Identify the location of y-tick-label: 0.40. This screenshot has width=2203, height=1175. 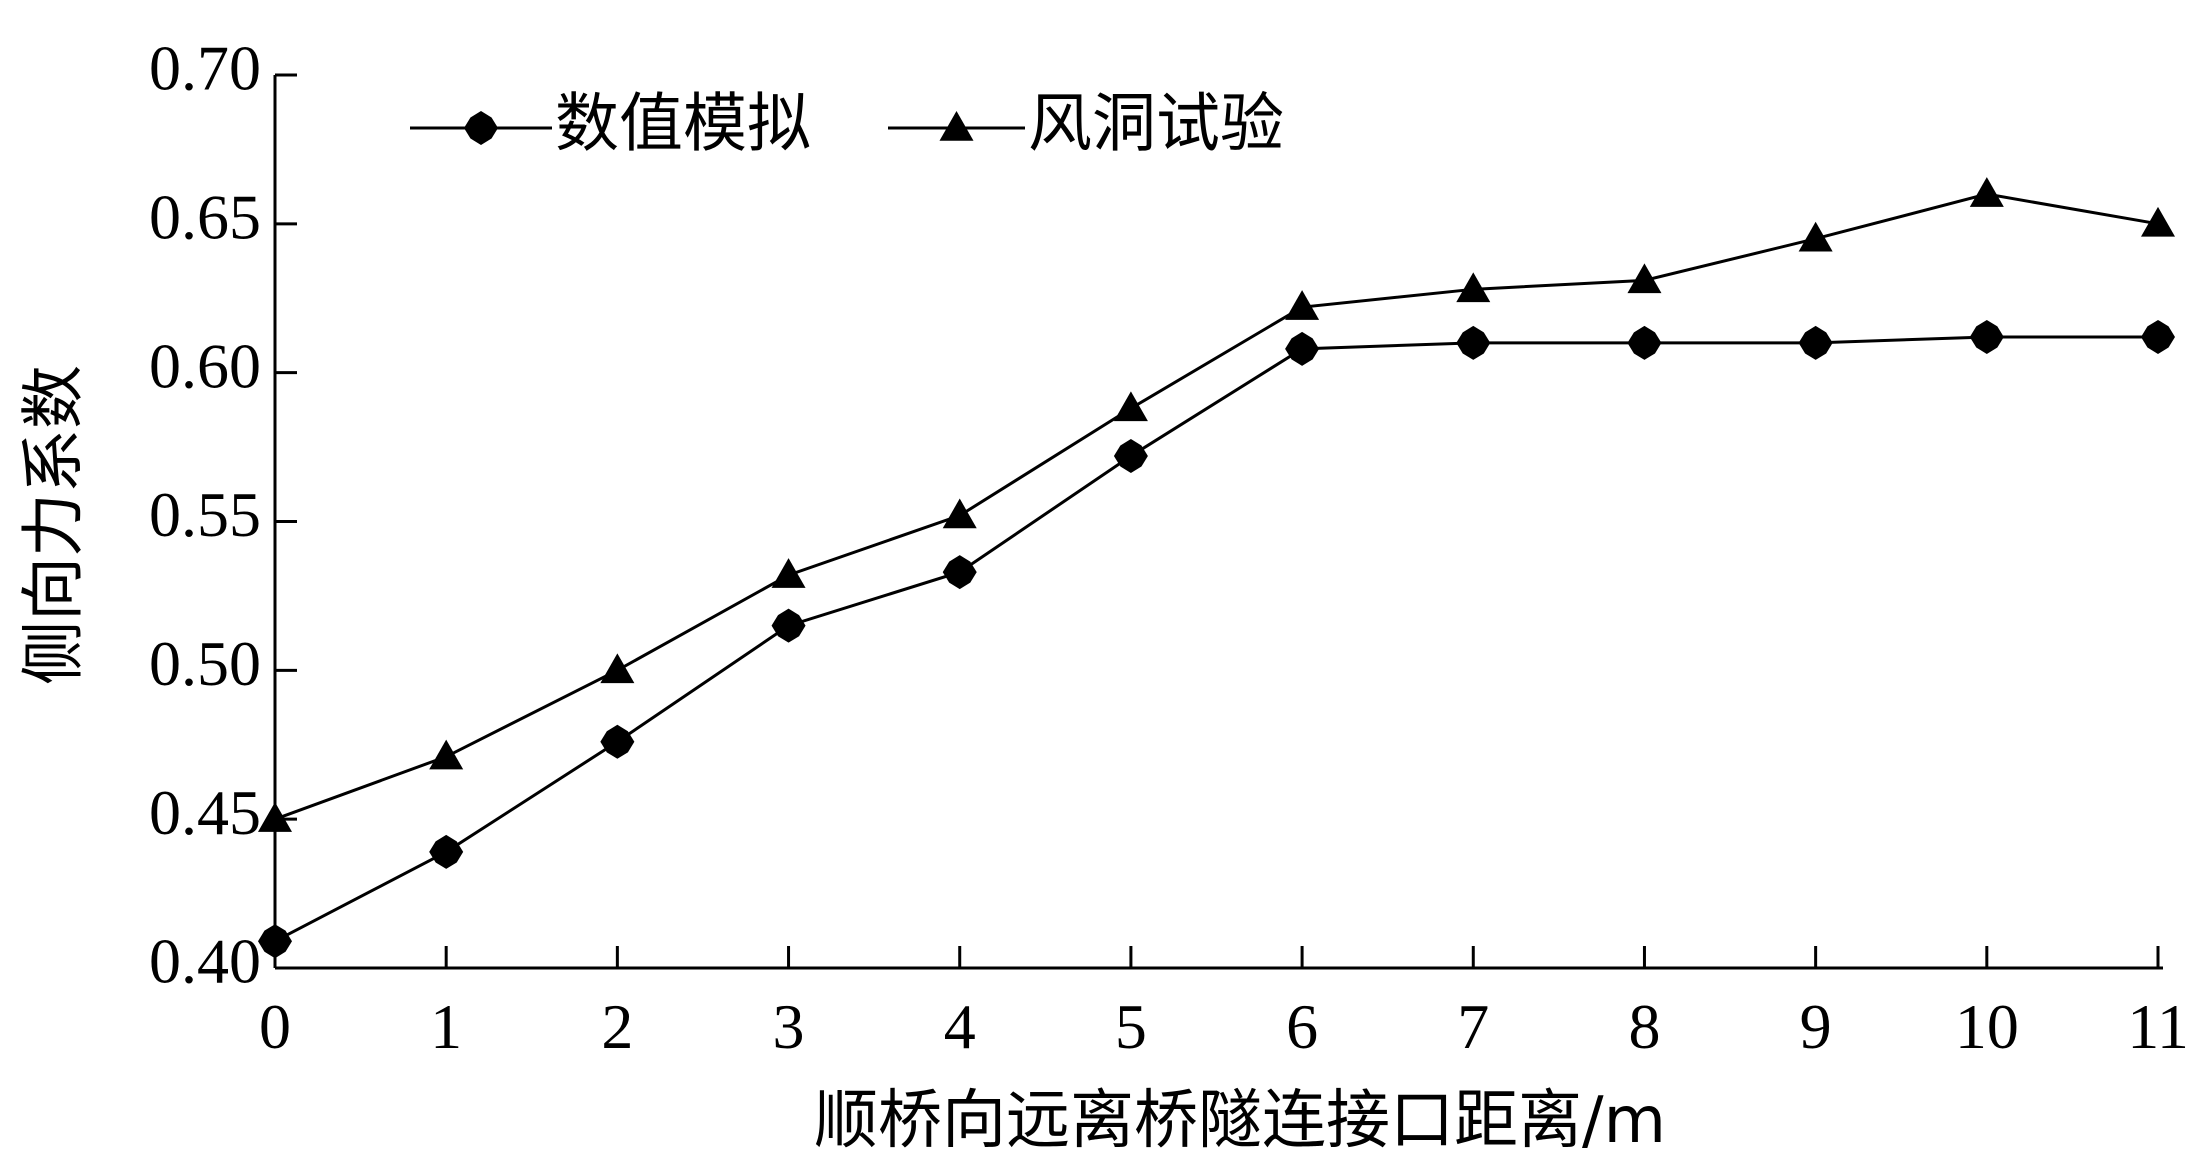
(205, 961).